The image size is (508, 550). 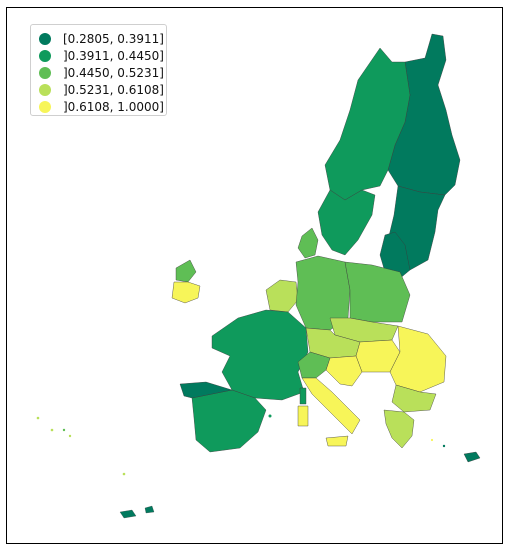 What do you see at coordinates (346, 222) in the screenshot?
I see `region-southern-sweden` at bounding box center [346, 222].